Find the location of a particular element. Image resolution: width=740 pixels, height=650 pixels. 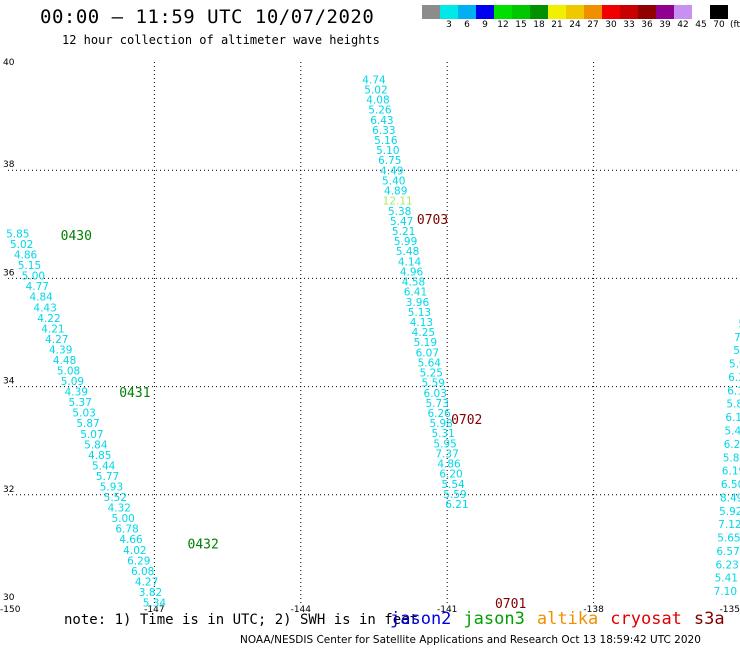

wave-height-value: 5.15 is located at coordinates (29, 266).